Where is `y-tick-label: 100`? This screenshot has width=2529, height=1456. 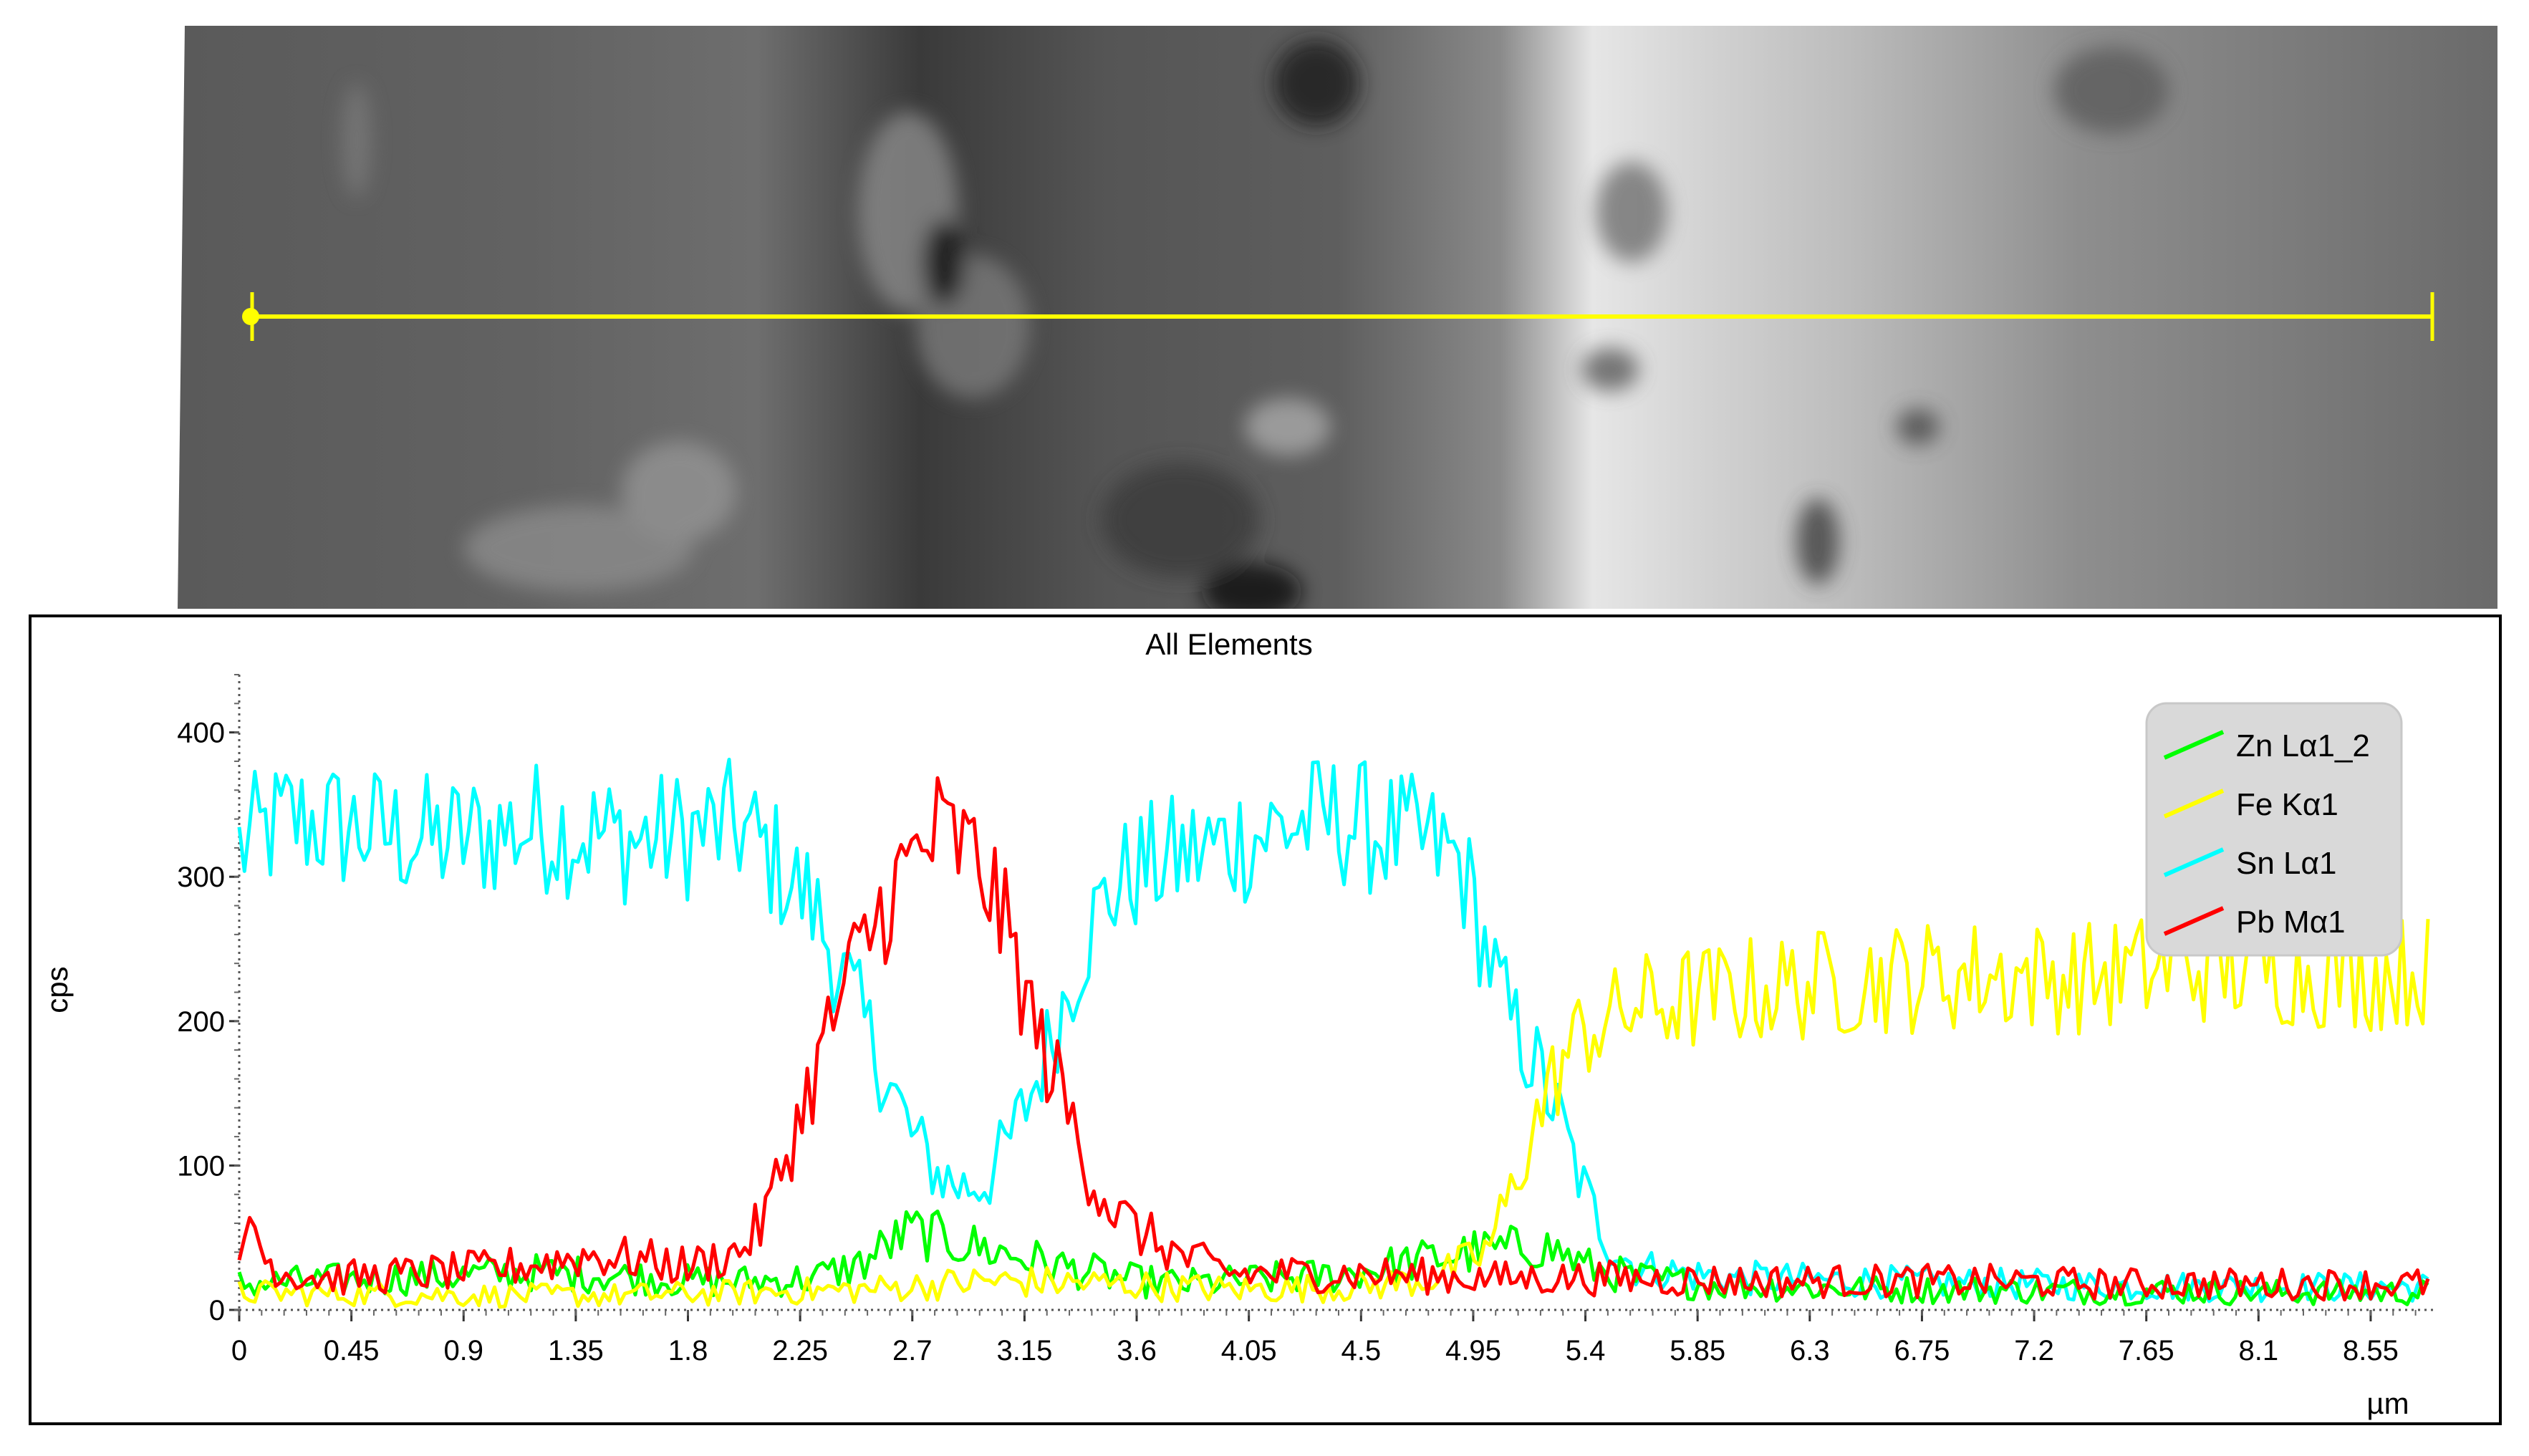
y-tick-label: 100 is located at coordinates (201, 1166).